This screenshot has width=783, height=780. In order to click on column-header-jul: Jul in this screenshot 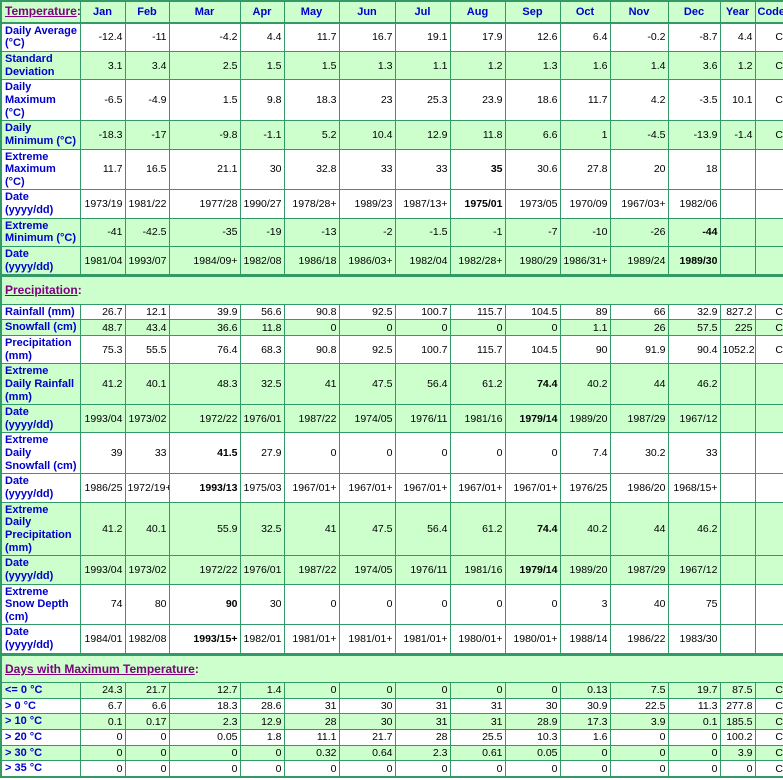, I will do `click(422, 12)`.